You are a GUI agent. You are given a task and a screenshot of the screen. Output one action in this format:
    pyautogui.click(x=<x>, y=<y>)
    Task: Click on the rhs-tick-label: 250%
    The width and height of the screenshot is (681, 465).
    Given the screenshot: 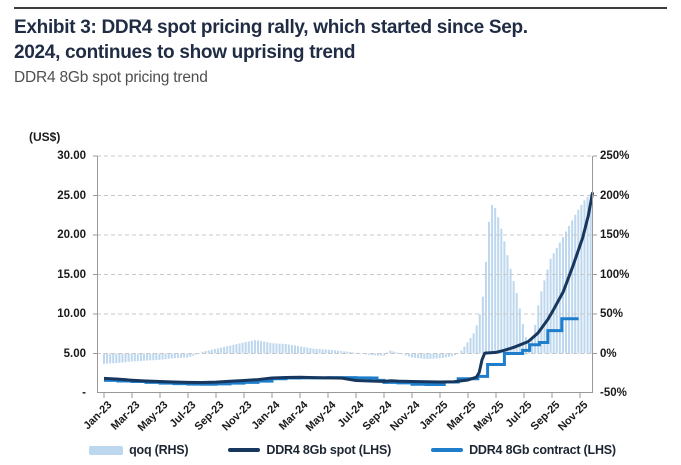 What is the action you would take?
    pyautogui.click(x=615, y=156)
    